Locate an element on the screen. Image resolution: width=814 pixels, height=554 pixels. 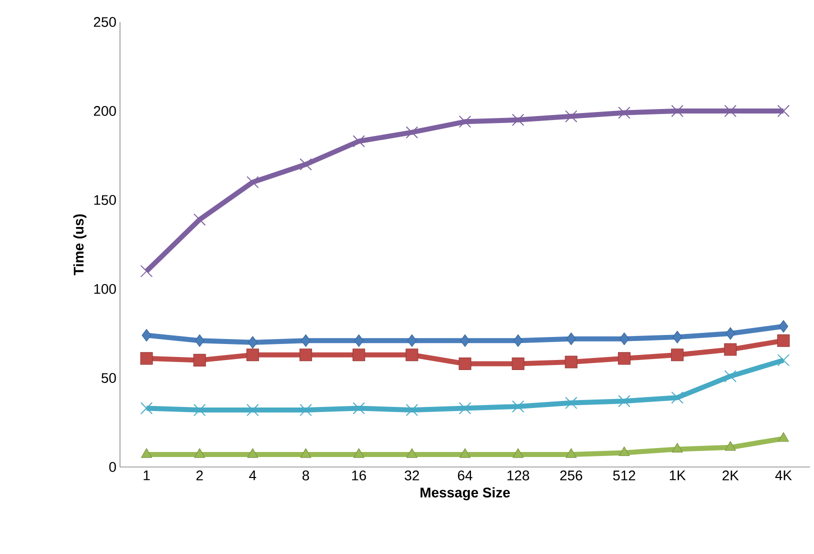
y-axis-title: Time (us) is located at coordinates (79, 245).